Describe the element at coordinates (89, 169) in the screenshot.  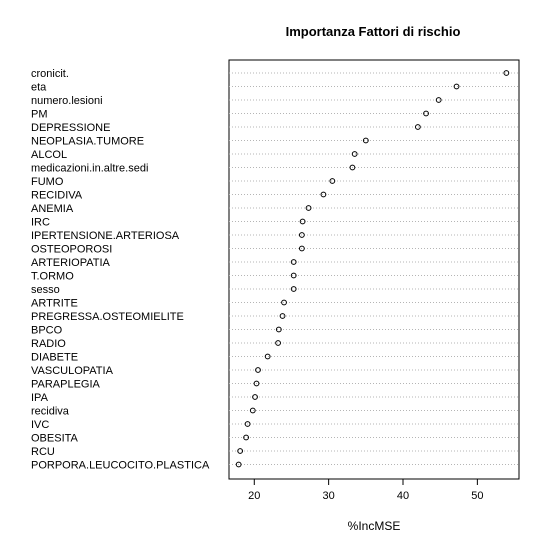
I see `category-label: medicazioni.in.altre.sedi` at that location.